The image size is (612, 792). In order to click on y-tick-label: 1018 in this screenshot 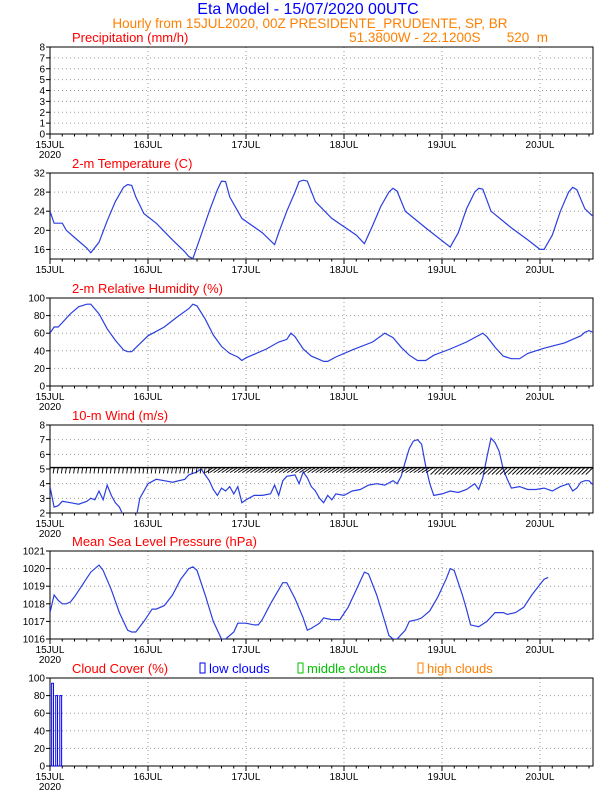, I will do `click(34, 604)`.